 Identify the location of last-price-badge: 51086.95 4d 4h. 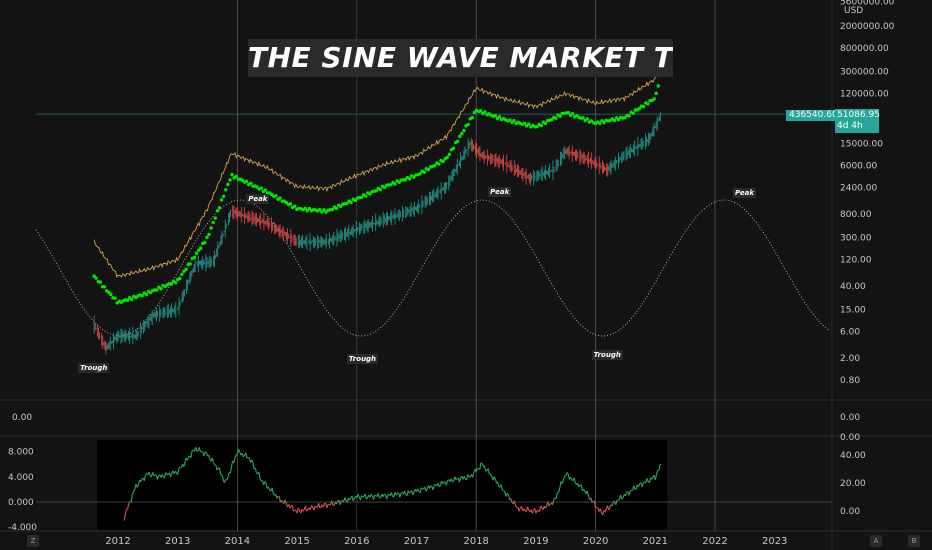
(857, 121).